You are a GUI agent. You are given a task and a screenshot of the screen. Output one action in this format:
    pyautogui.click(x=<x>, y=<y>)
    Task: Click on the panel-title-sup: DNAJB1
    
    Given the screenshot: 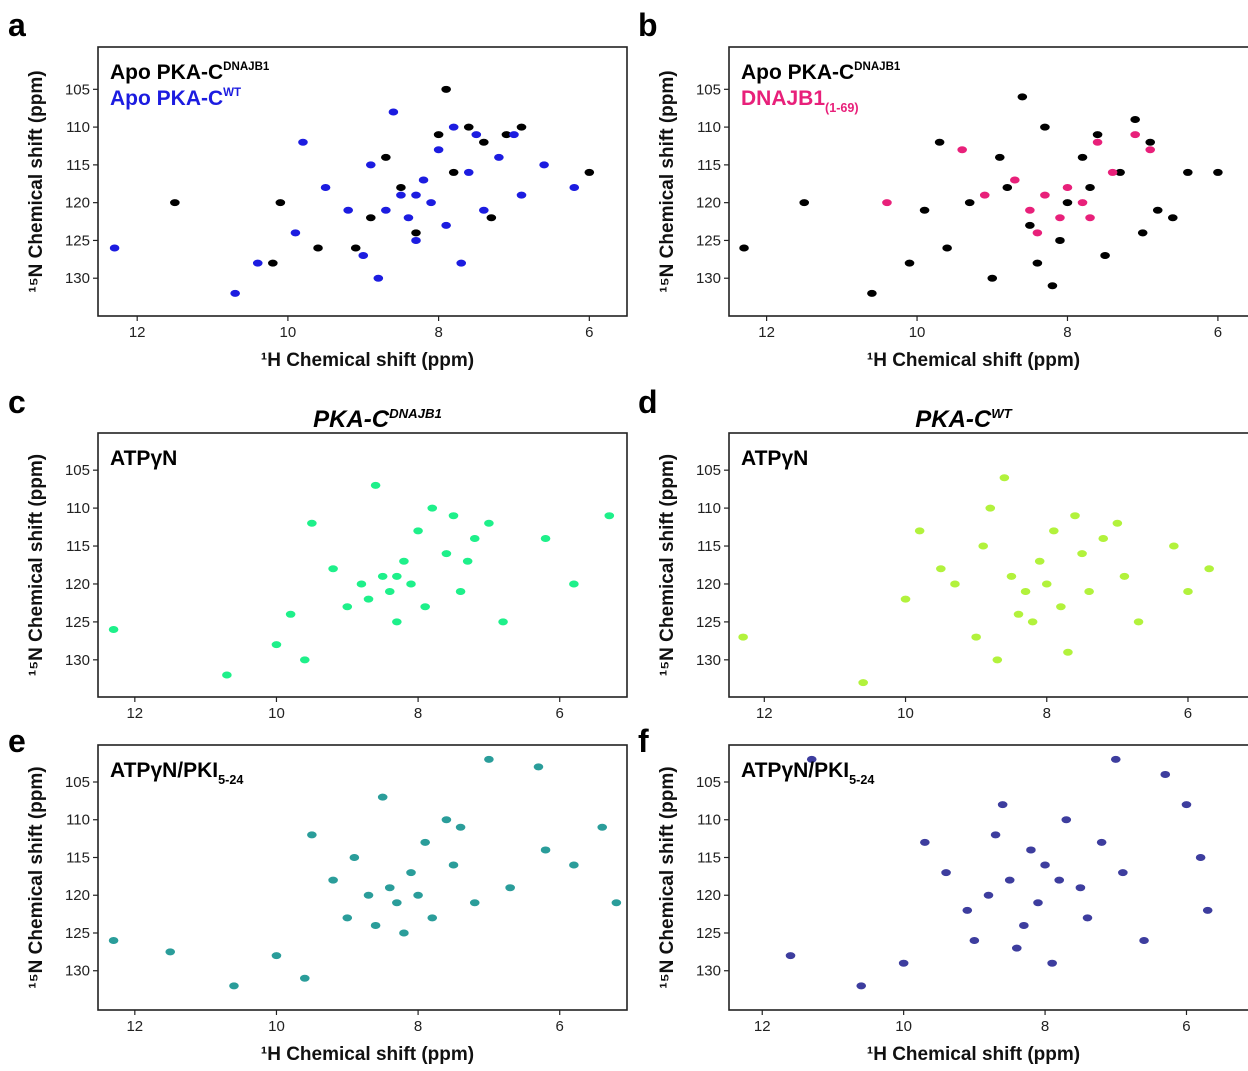 What is the action you would take?
    pyautogui.click(x=415, y=413)
    